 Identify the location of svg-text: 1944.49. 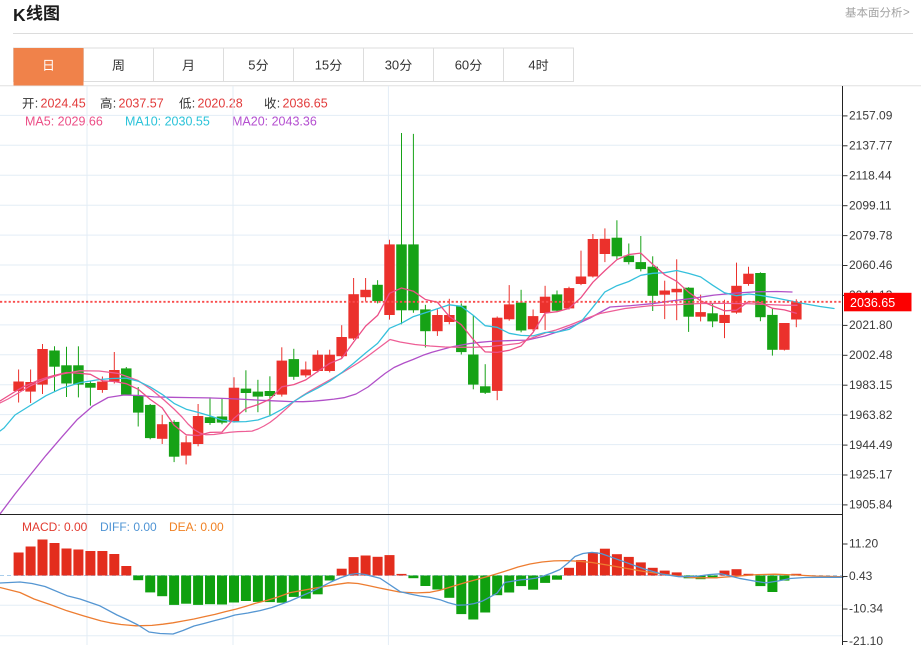
(871, 445).